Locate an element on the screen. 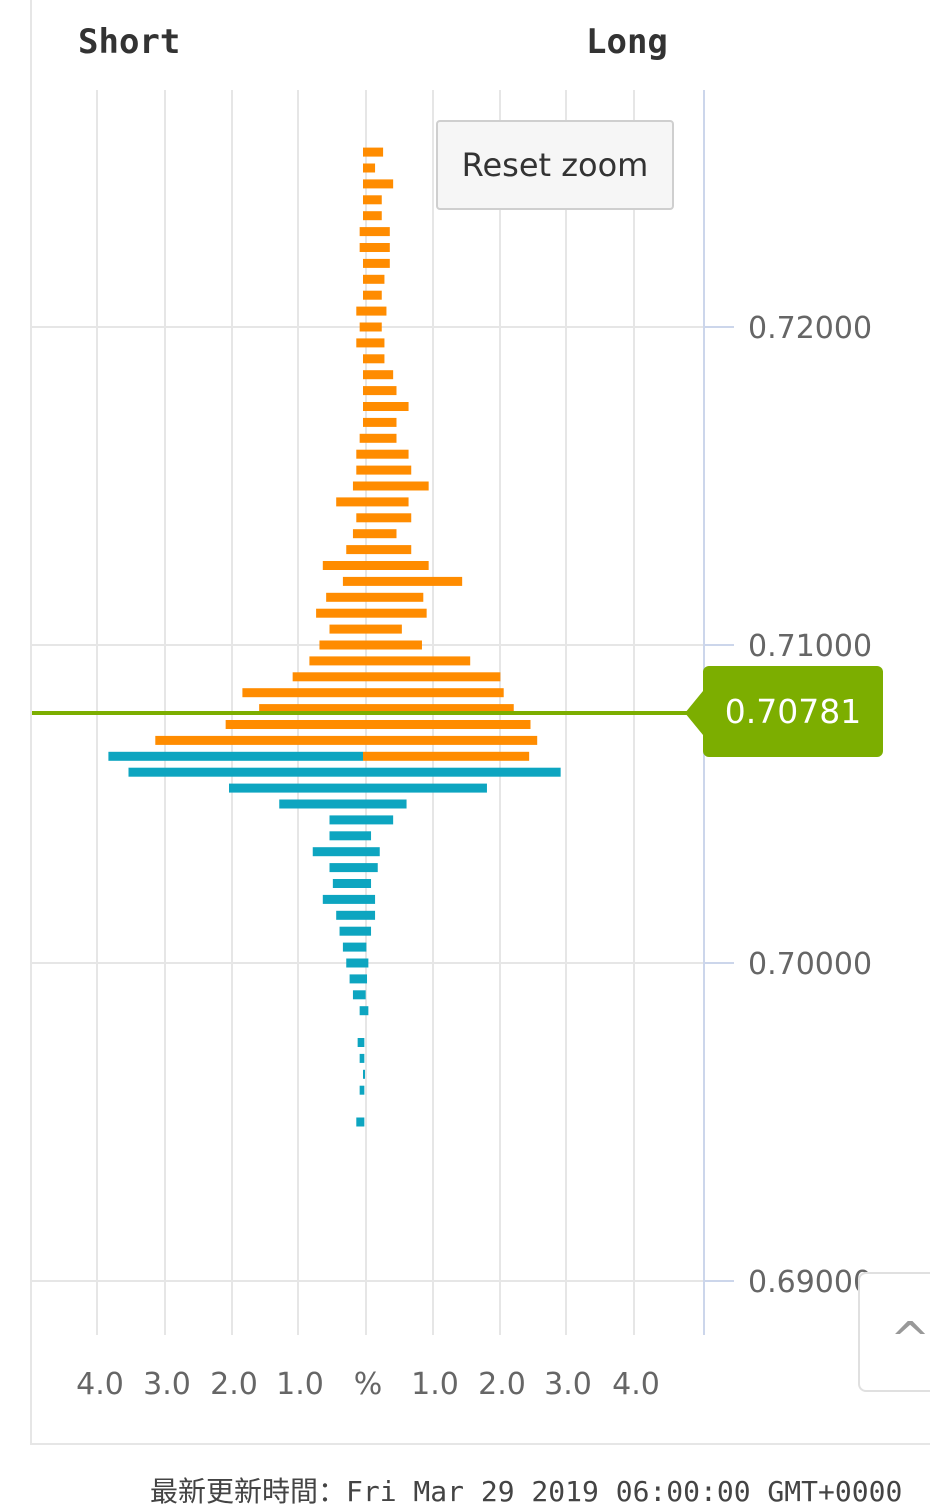  price-marker-arrow is located at coordinates (694, 713).